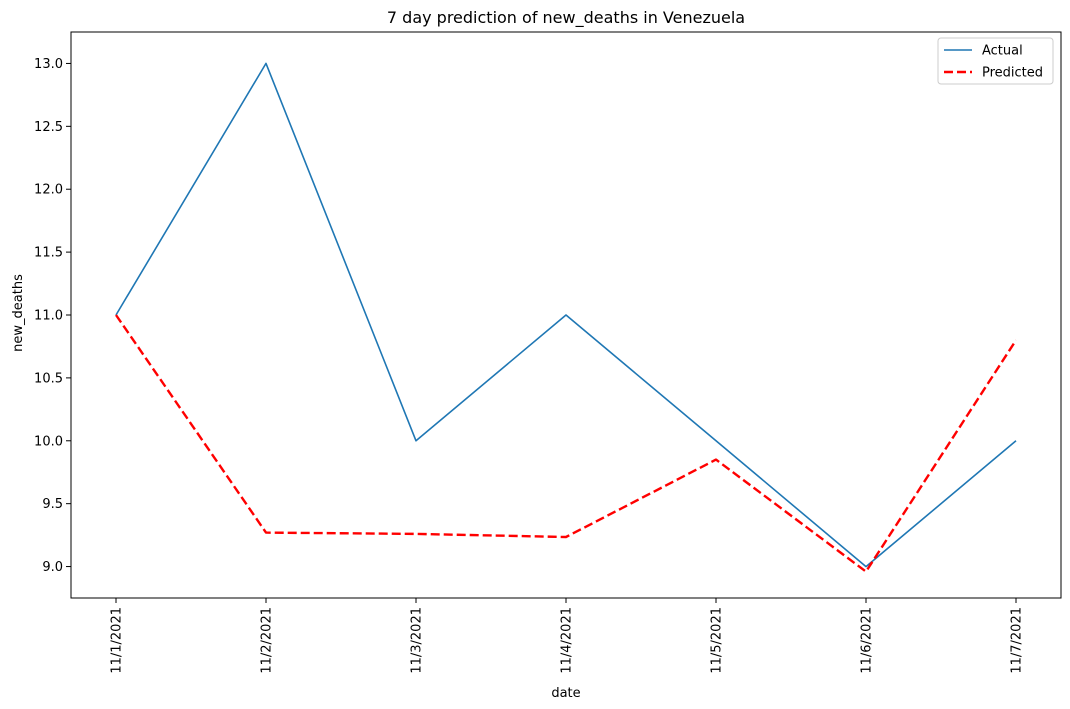 The width and height of the screenshot is (1070, 709). Describe the element at coordinates (48, 378) in the screenshot. I see `y-tick-label: 10.5` at that location.